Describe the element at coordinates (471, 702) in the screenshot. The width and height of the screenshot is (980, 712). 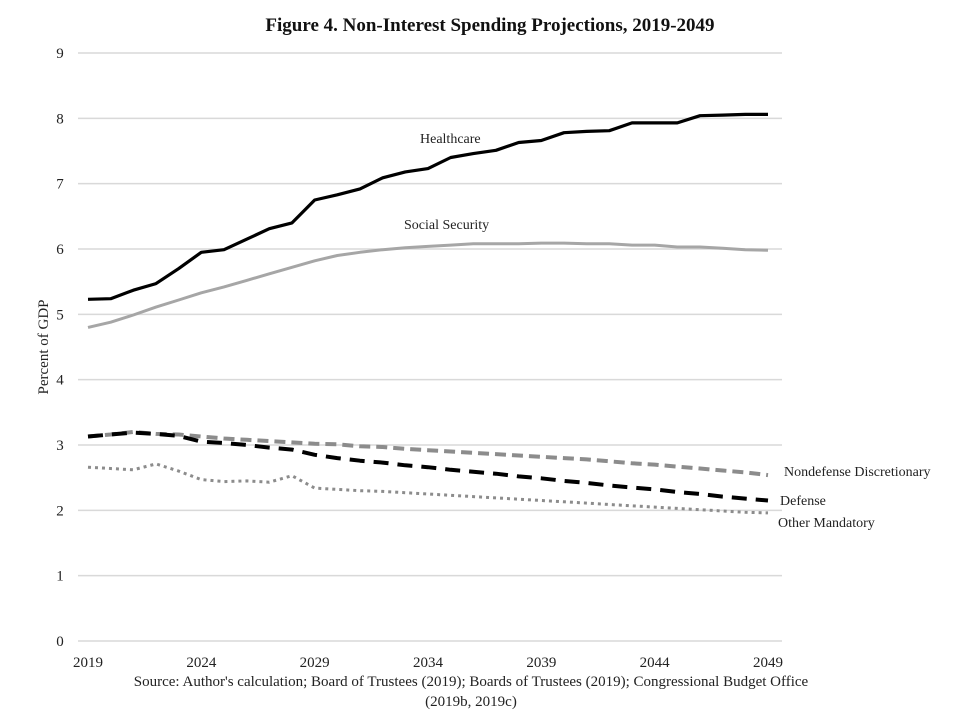
I see `source-note-line2: (2019b, 2019c)` at that location.